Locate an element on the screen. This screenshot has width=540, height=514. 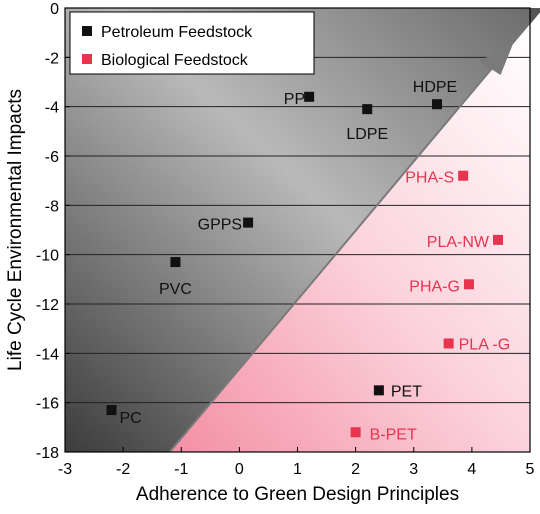
label-pla-nw: PLA-NW is located at coordinates (458, 242).